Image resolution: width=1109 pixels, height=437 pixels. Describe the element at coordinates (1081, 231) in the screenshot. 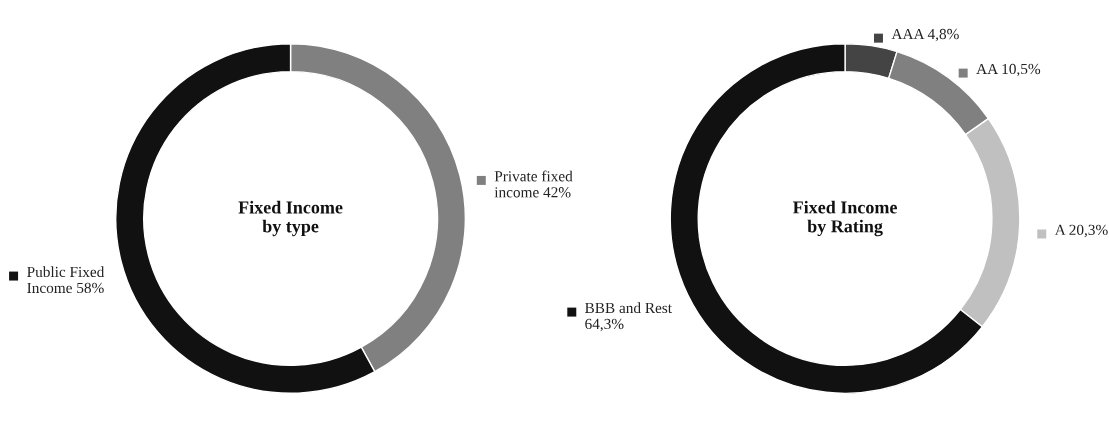

I see `legend-label: A 20,3%` at that location.